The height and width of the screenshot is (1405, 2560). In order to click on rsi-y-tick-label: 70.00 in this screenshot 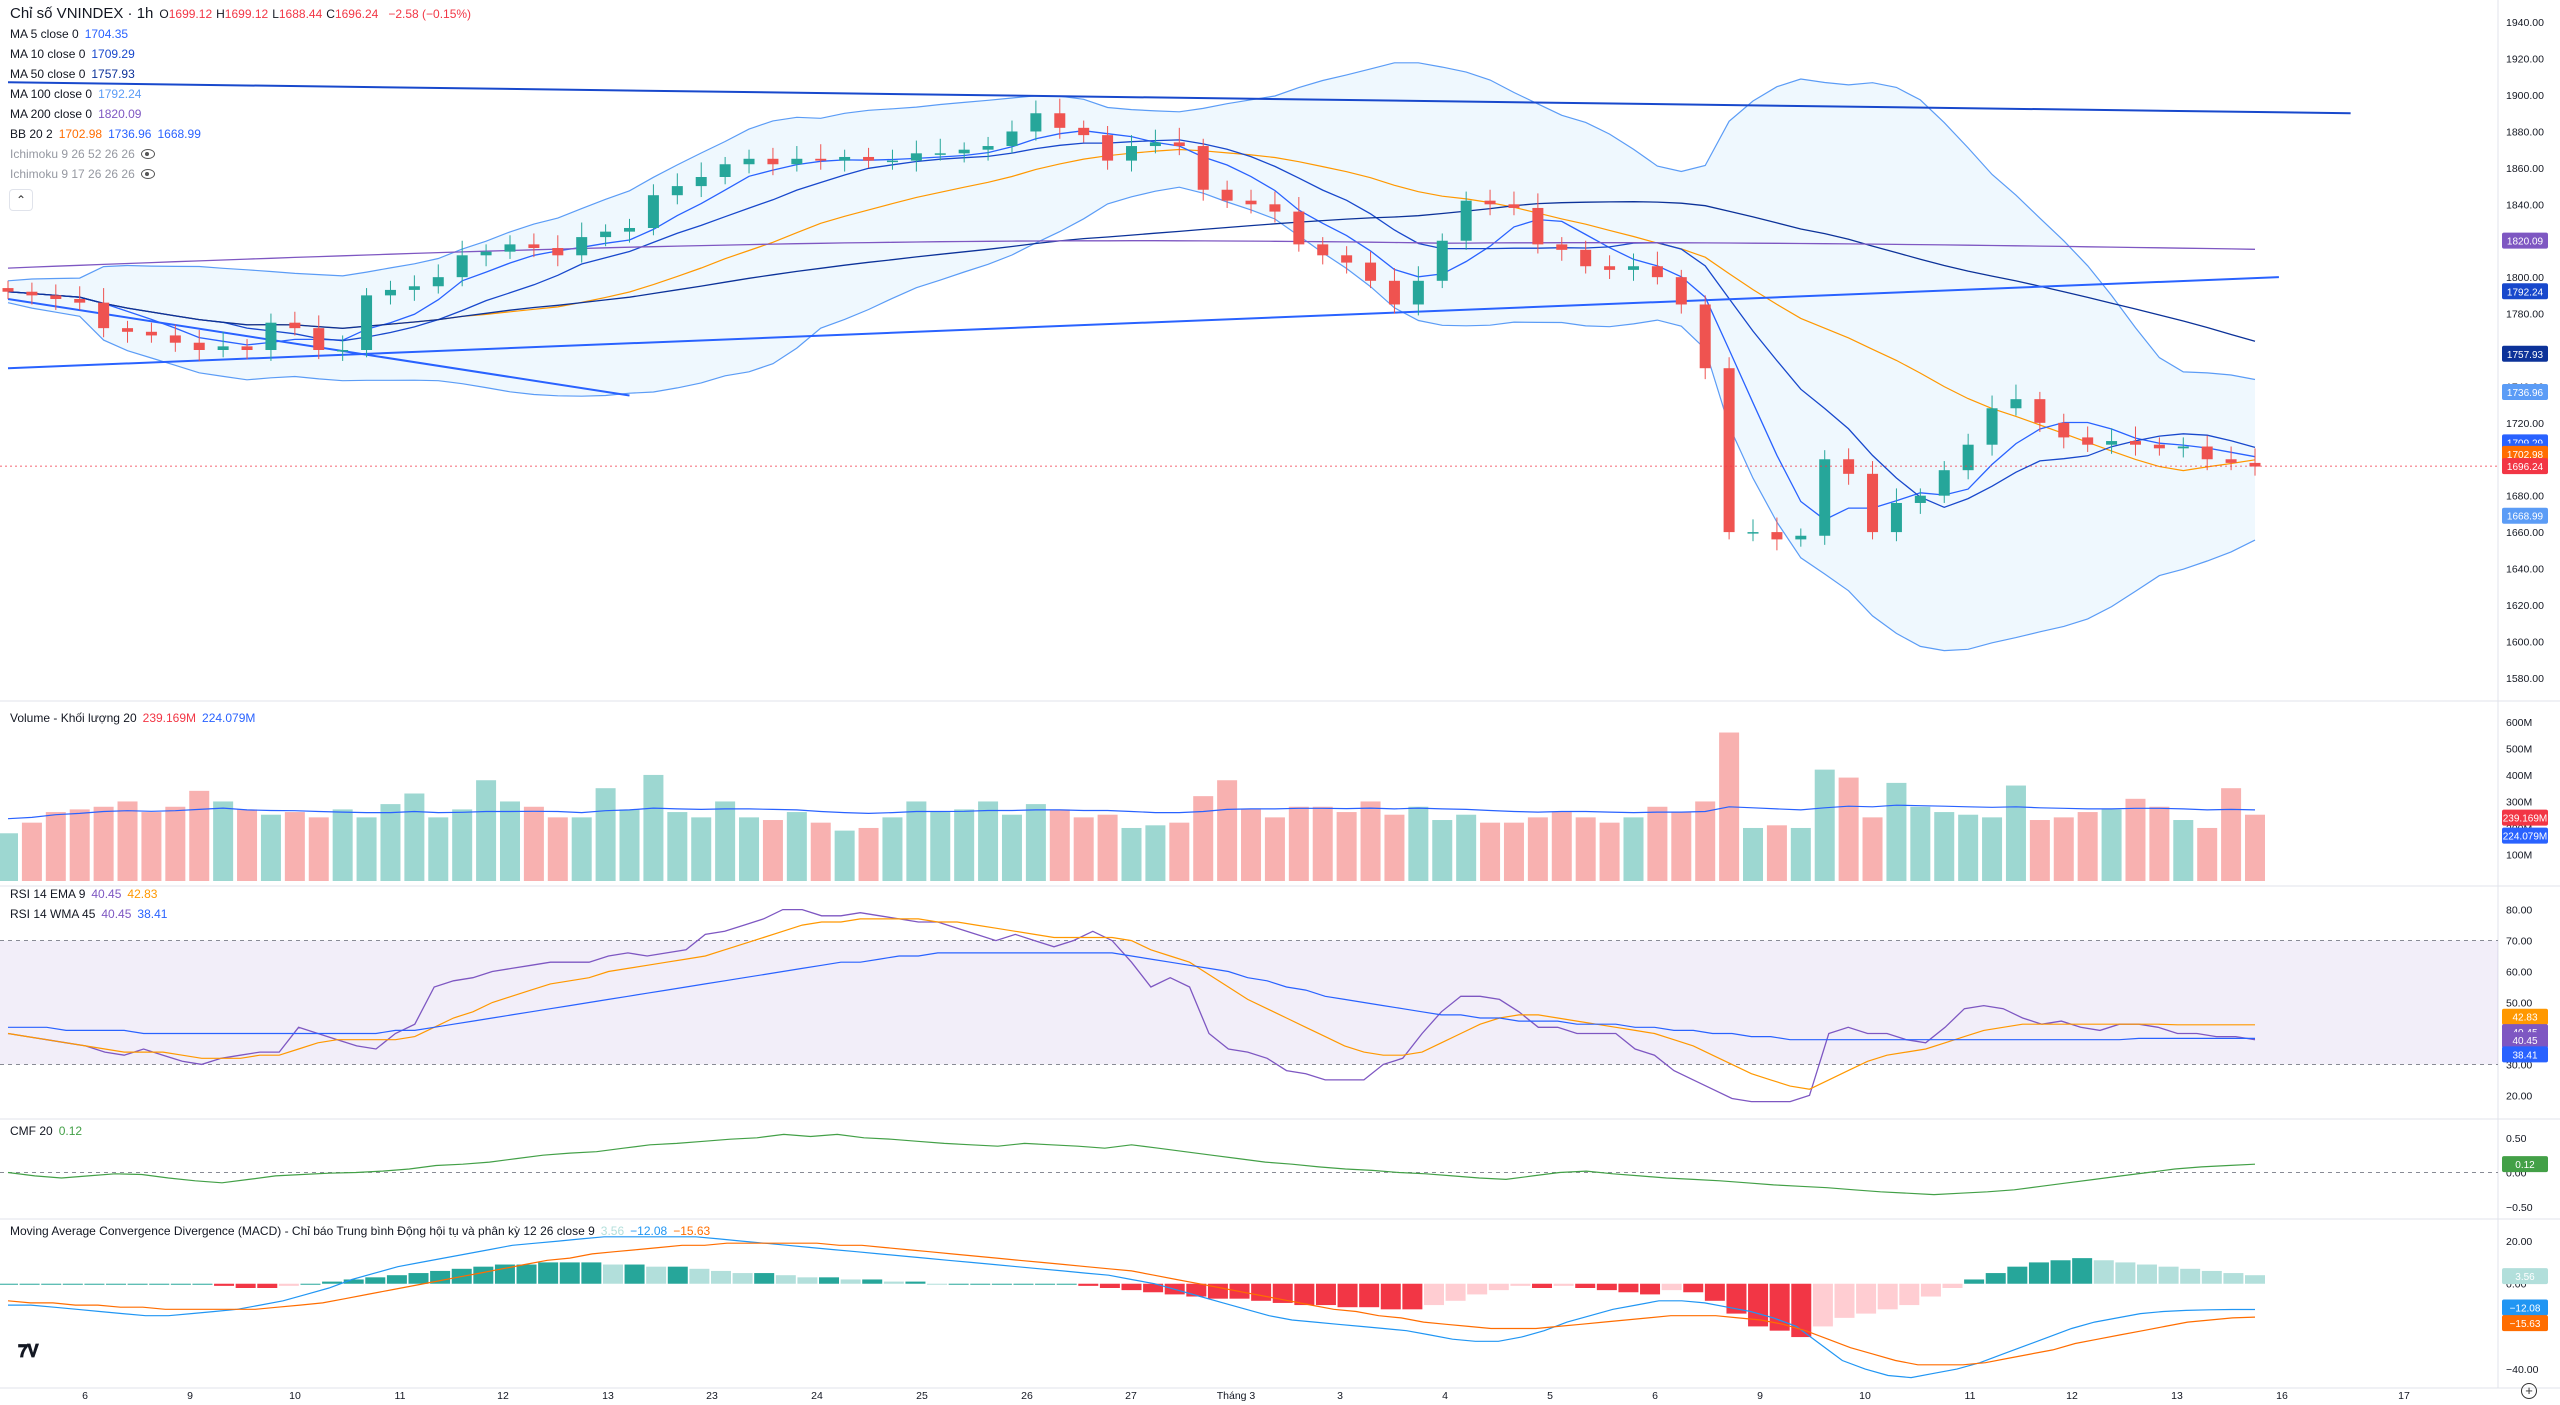, I will do `click(2519, 942)`.